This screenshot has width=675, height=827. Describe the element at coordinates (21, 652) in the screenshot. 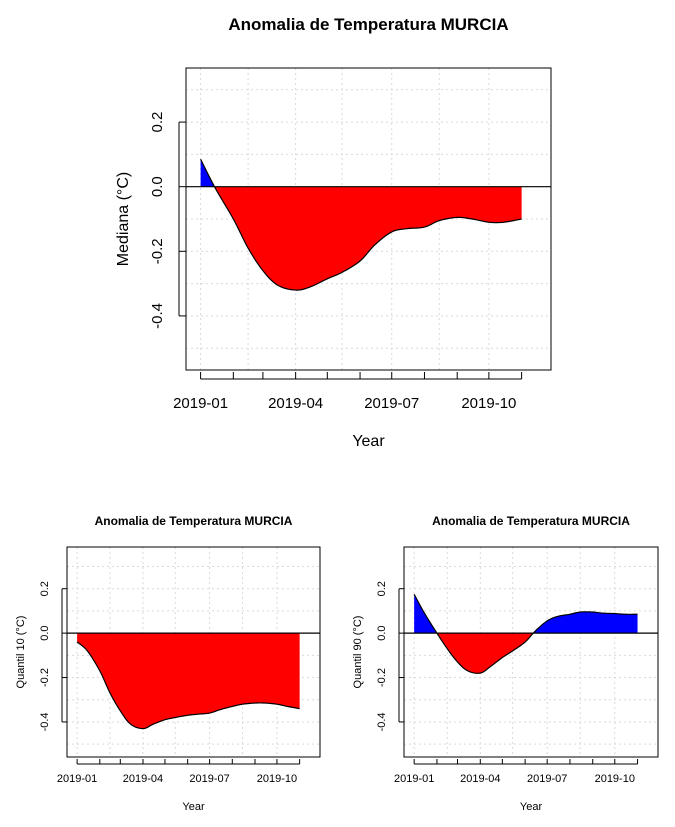

I see `y-axis-label: Quantil 10 (°C)` at that location.